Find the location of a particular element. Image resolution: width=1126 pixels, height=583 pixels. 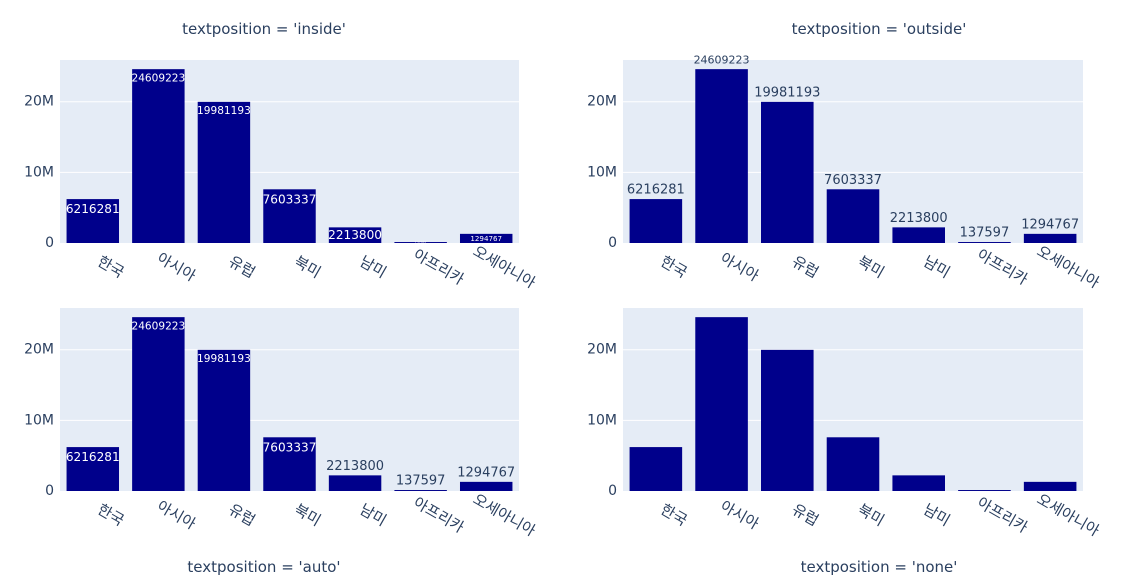

chart-title-outside: textposition = 'outside' is located at coordinates (879, 29).